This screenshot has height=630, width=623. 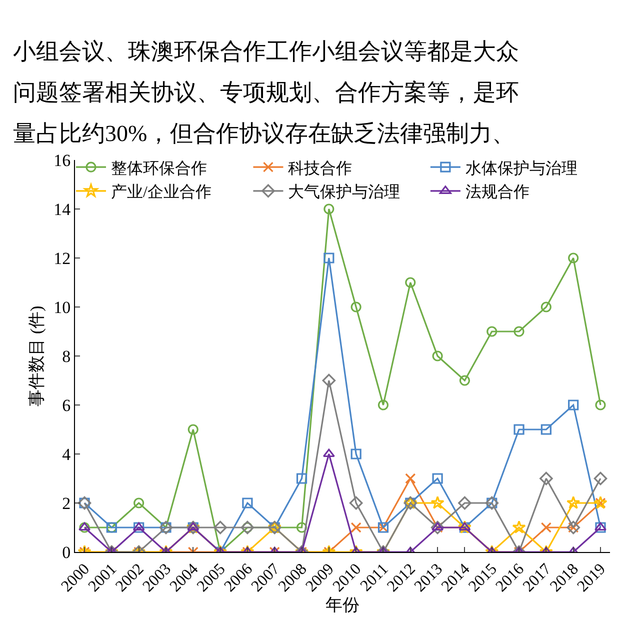 What do you see at coordinates (343, 605) in the screenshot?
I see `x-axis-title: 年份` at bounding box center [343, 605].